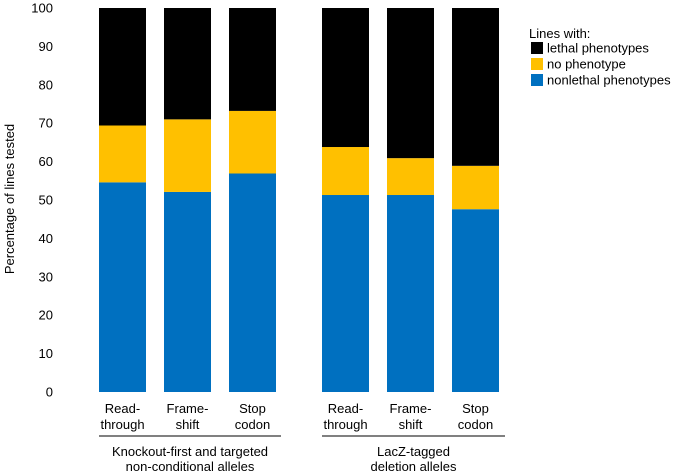  I want to click on y-tick-label: 30, so click(46, 276).